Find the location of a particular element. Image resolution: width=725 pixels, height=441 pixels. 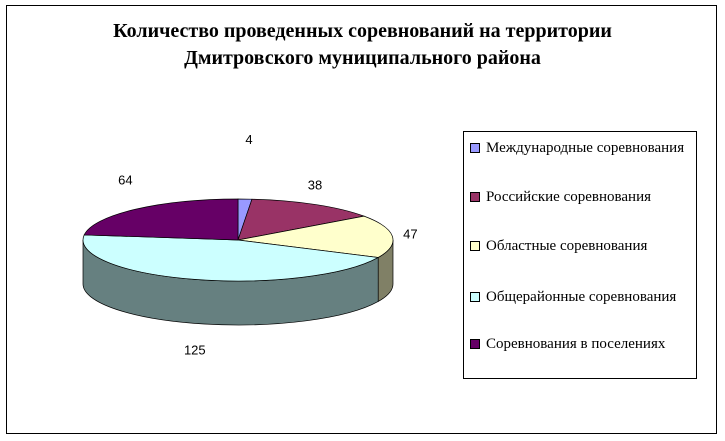

pie-slices is located at coordinates (238, 262).